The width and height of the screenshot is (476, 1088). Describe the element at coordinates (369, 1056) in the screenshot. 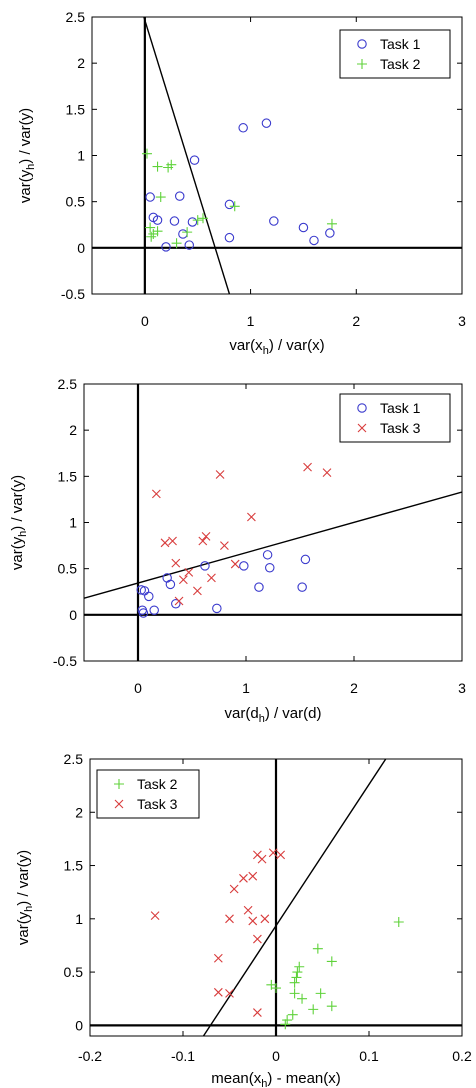

I see `x-tick-label: 0.1` at that location.